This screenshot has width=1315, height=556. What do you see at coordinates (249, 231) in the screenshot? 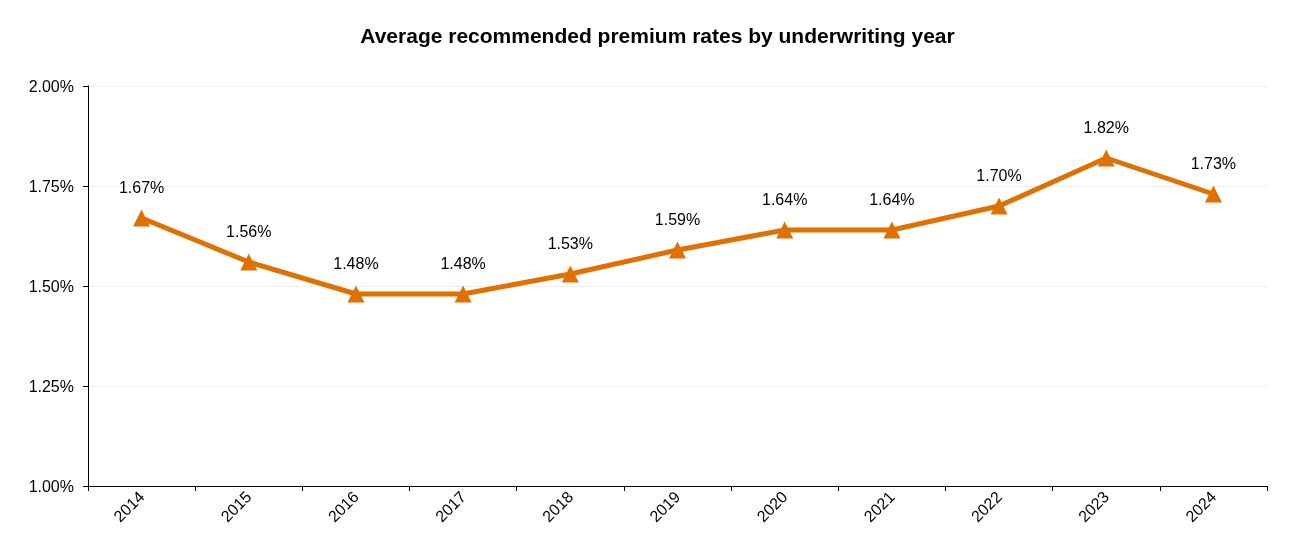
I see `data-label: 1.56%` at bounding box center [249, 231].